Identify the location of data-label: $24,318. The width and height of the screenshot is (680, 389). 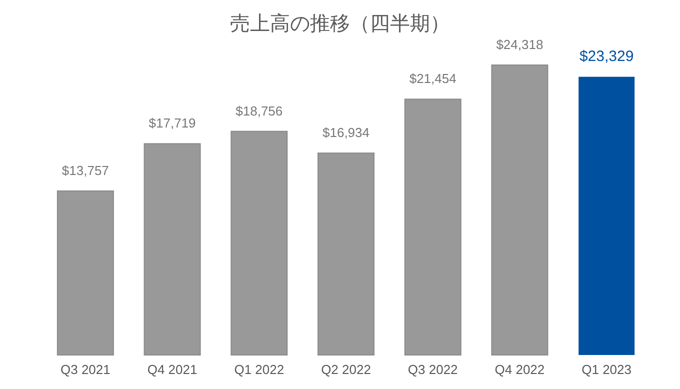
(520, 44).